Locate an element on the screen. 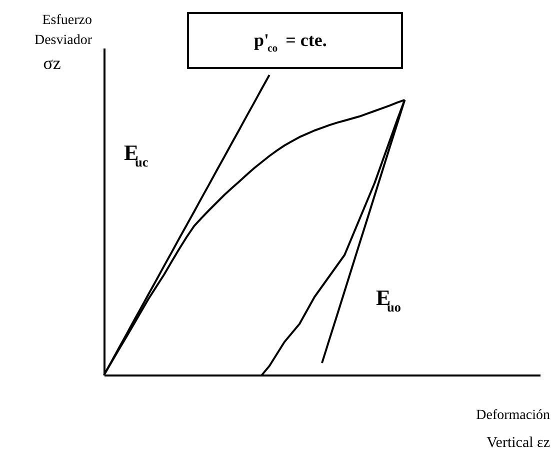  y-axis-title: Esfuerzo Desviador σz is located at coordinates (63, 43).